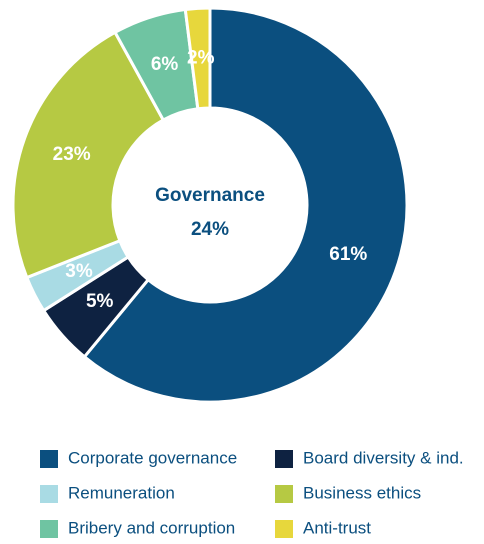  What do you see at coordinates (152, 457) in the screenshot?
I see `legend-label: Corporate governance` at bounding box center [152, 457].